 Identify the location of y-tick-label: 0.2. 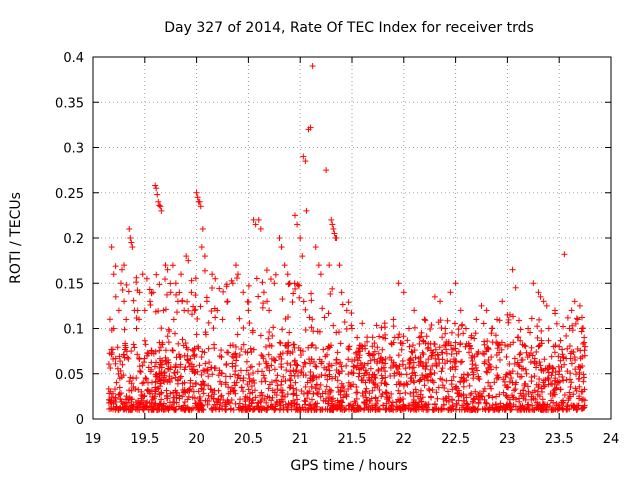
(73, 239).